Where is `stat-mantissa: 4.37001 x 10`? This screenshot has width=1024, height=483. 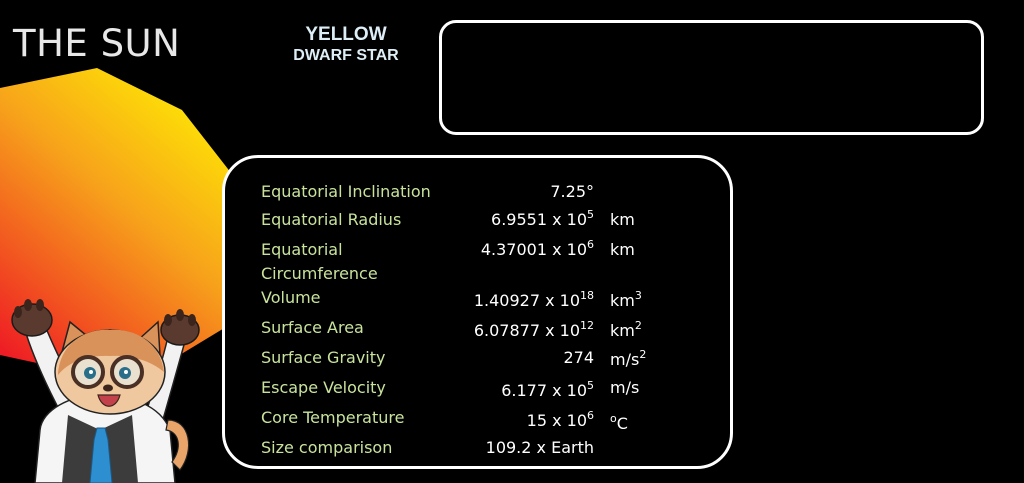 stat-mantissa: 4.37001 x 10 is located at coordinates (533, 249).